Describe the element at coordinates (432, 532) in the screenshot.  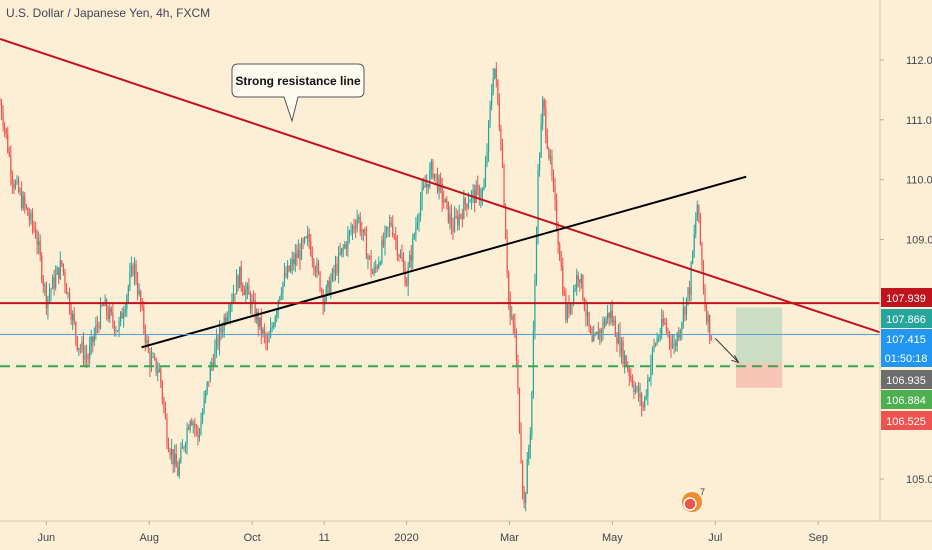
I see `time-axis: Jun Aug Oct 11 2020 Mar May Jul Sep` at that location.